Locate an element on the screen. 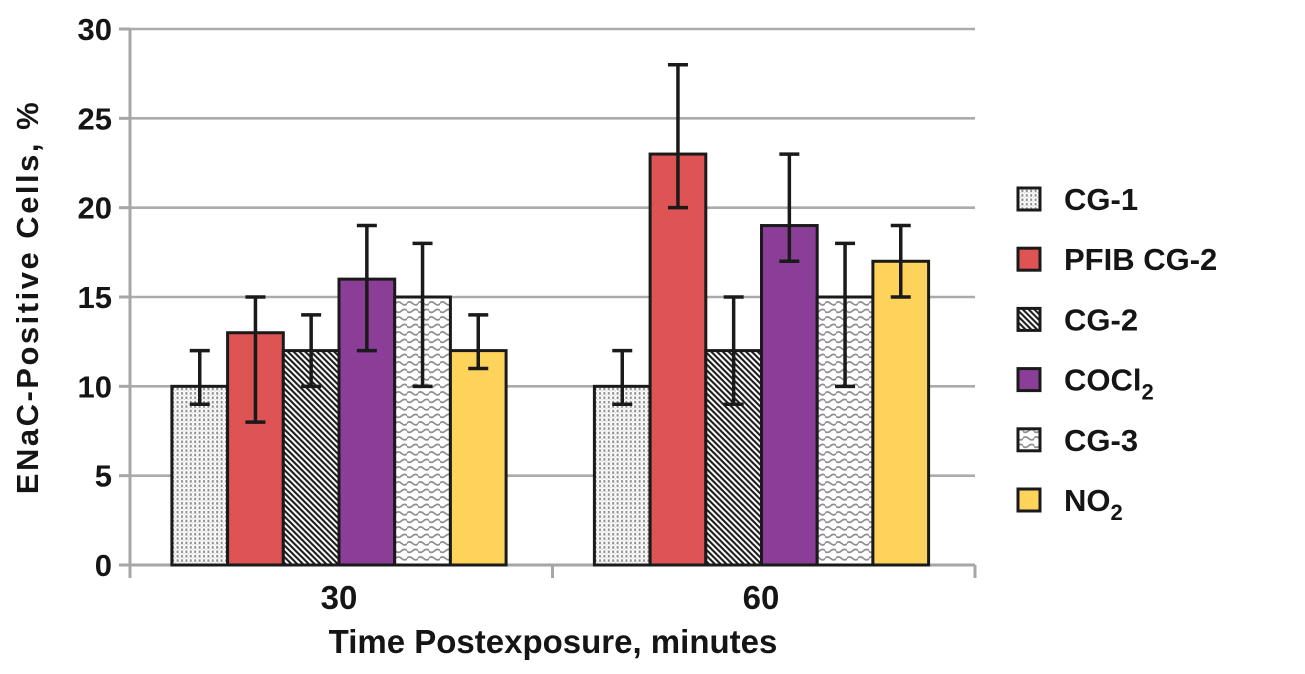 This screenshot has width=1305, height=674. legend-label-cg-2: CG-2 is located at coordinates (1101, 319).